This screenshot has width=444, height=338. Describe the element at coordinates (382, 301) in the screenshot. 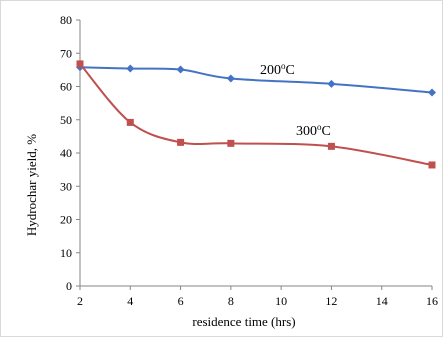

I see `x-tick-label: 14` at that location.